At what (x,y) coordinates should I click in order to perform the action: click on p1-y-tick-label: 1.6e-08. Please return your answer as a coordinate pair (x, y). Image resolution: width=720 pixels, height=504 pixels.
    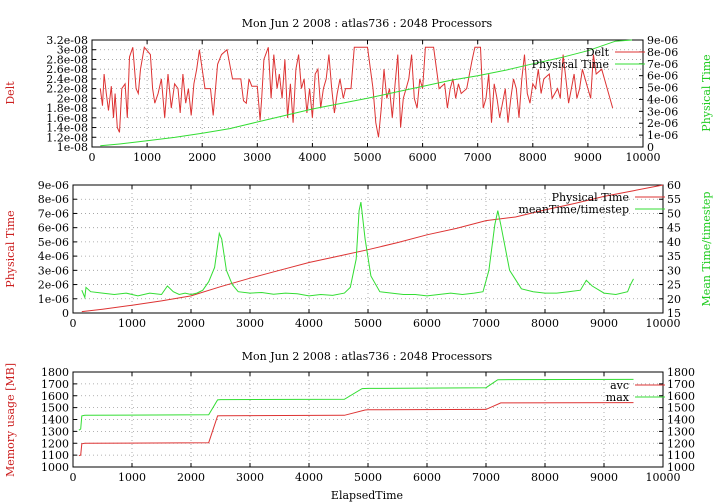
    Looking at the image, I should click on (67, 118).